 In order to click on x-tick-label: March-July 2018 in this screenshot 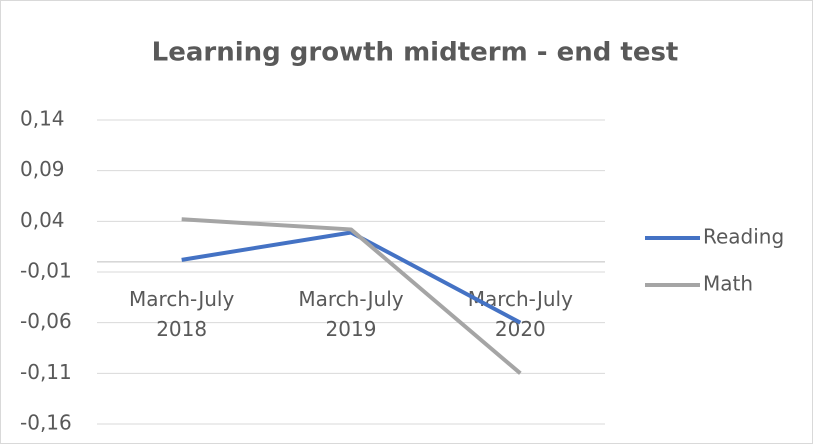, I will do `click(181, 313)`.